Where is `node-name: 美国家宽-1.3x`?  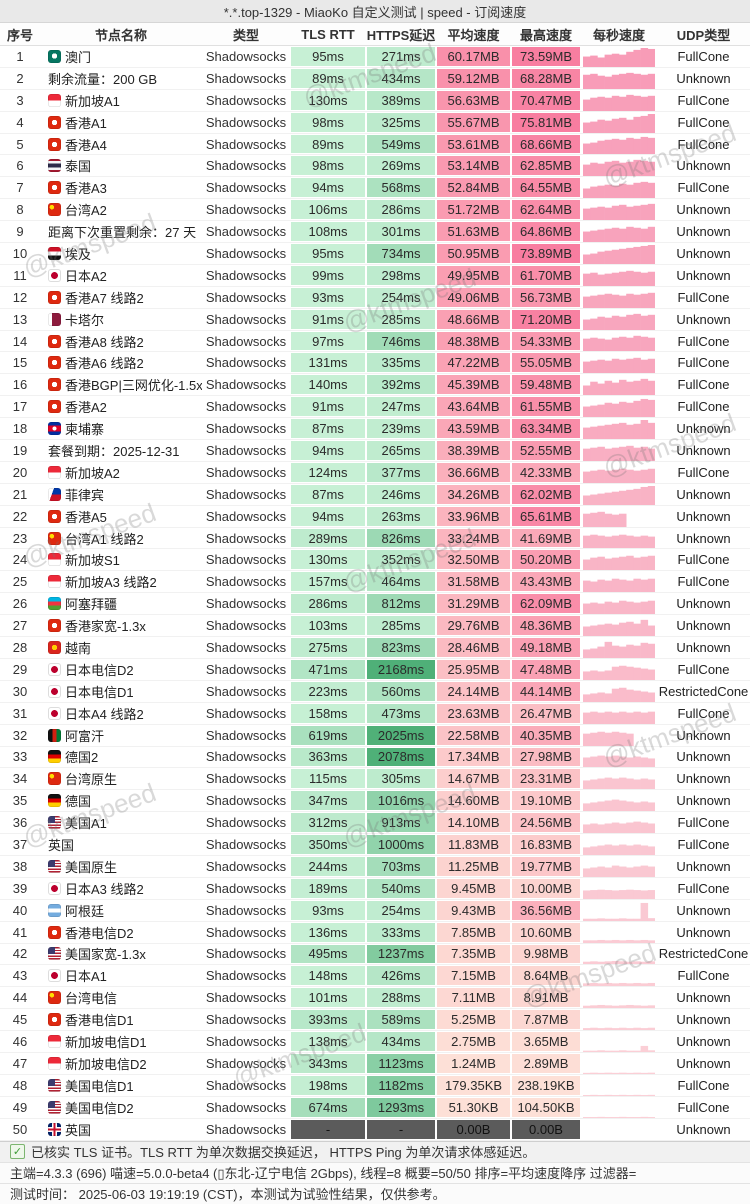
node-name: 美国家宽-1.3x is located at coordinates (105, 955).